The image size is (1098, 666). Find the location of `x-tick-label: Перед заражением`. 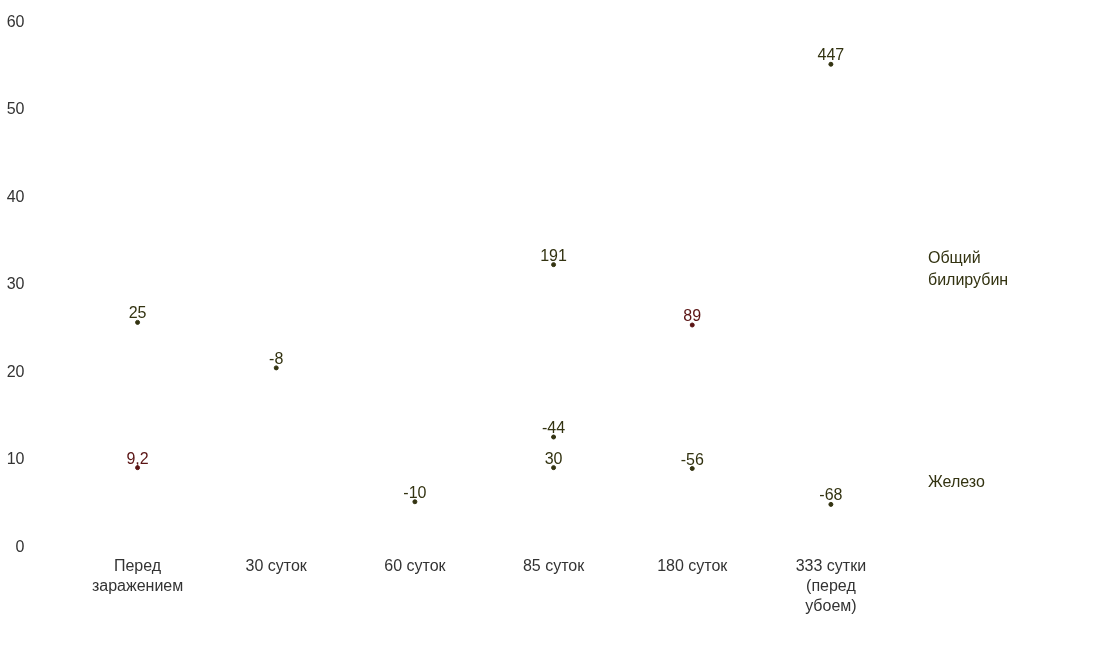

x-tick-label: Перед заражением is located at coordinates (137, 575).